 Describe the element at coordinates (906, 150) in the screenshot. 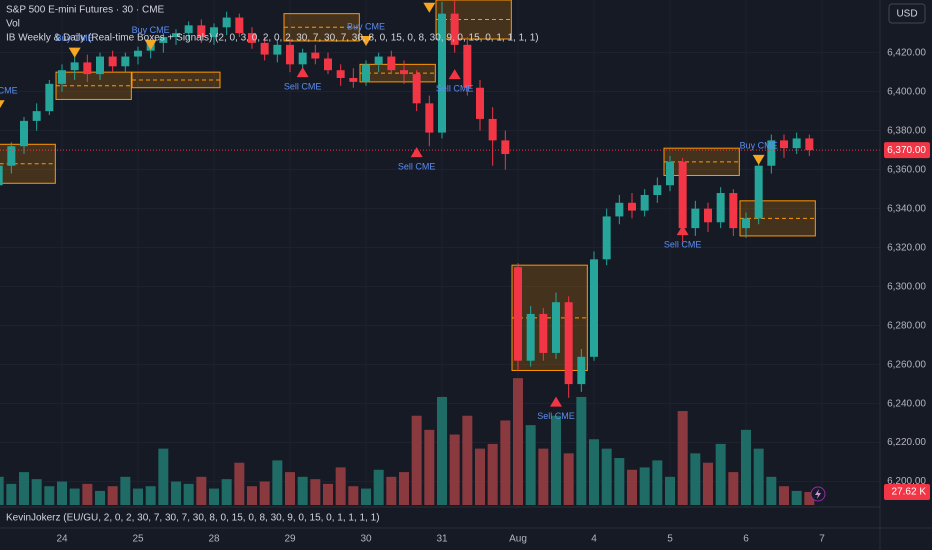

I see `last-price-label: 6,370.00` at that location.